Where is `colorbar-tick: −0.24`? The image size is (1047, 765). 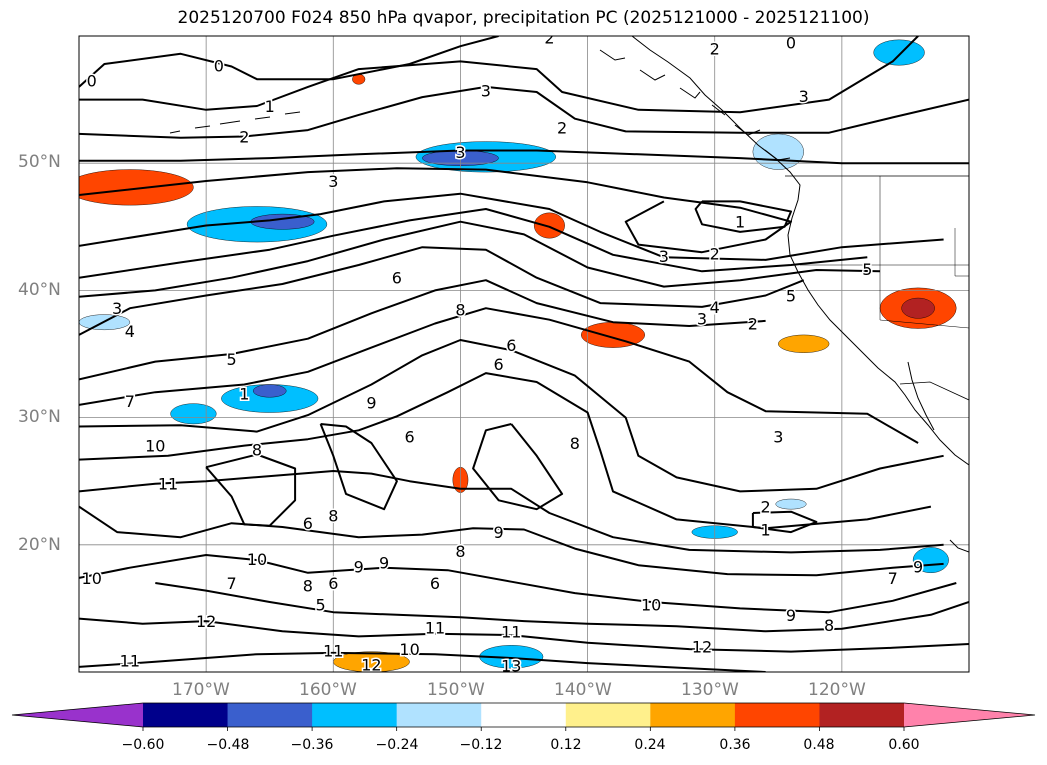
colorbar-tick: −0.24 is located at coordinates (397, 745).